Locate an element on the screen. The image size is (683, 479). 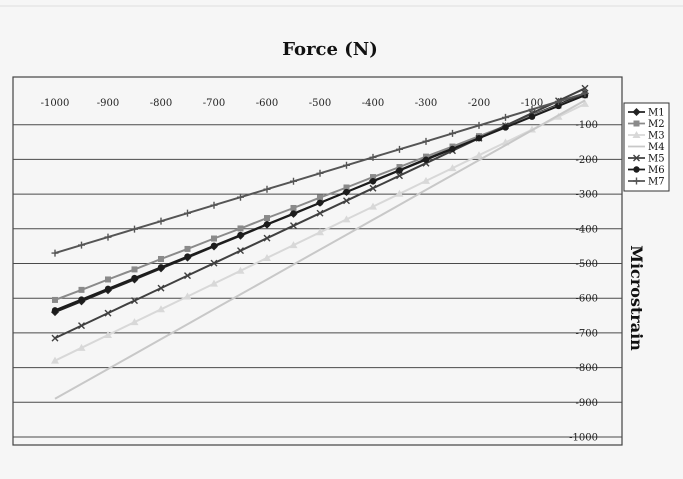
legend-marker-m6 is located at coordinates (636, 169).